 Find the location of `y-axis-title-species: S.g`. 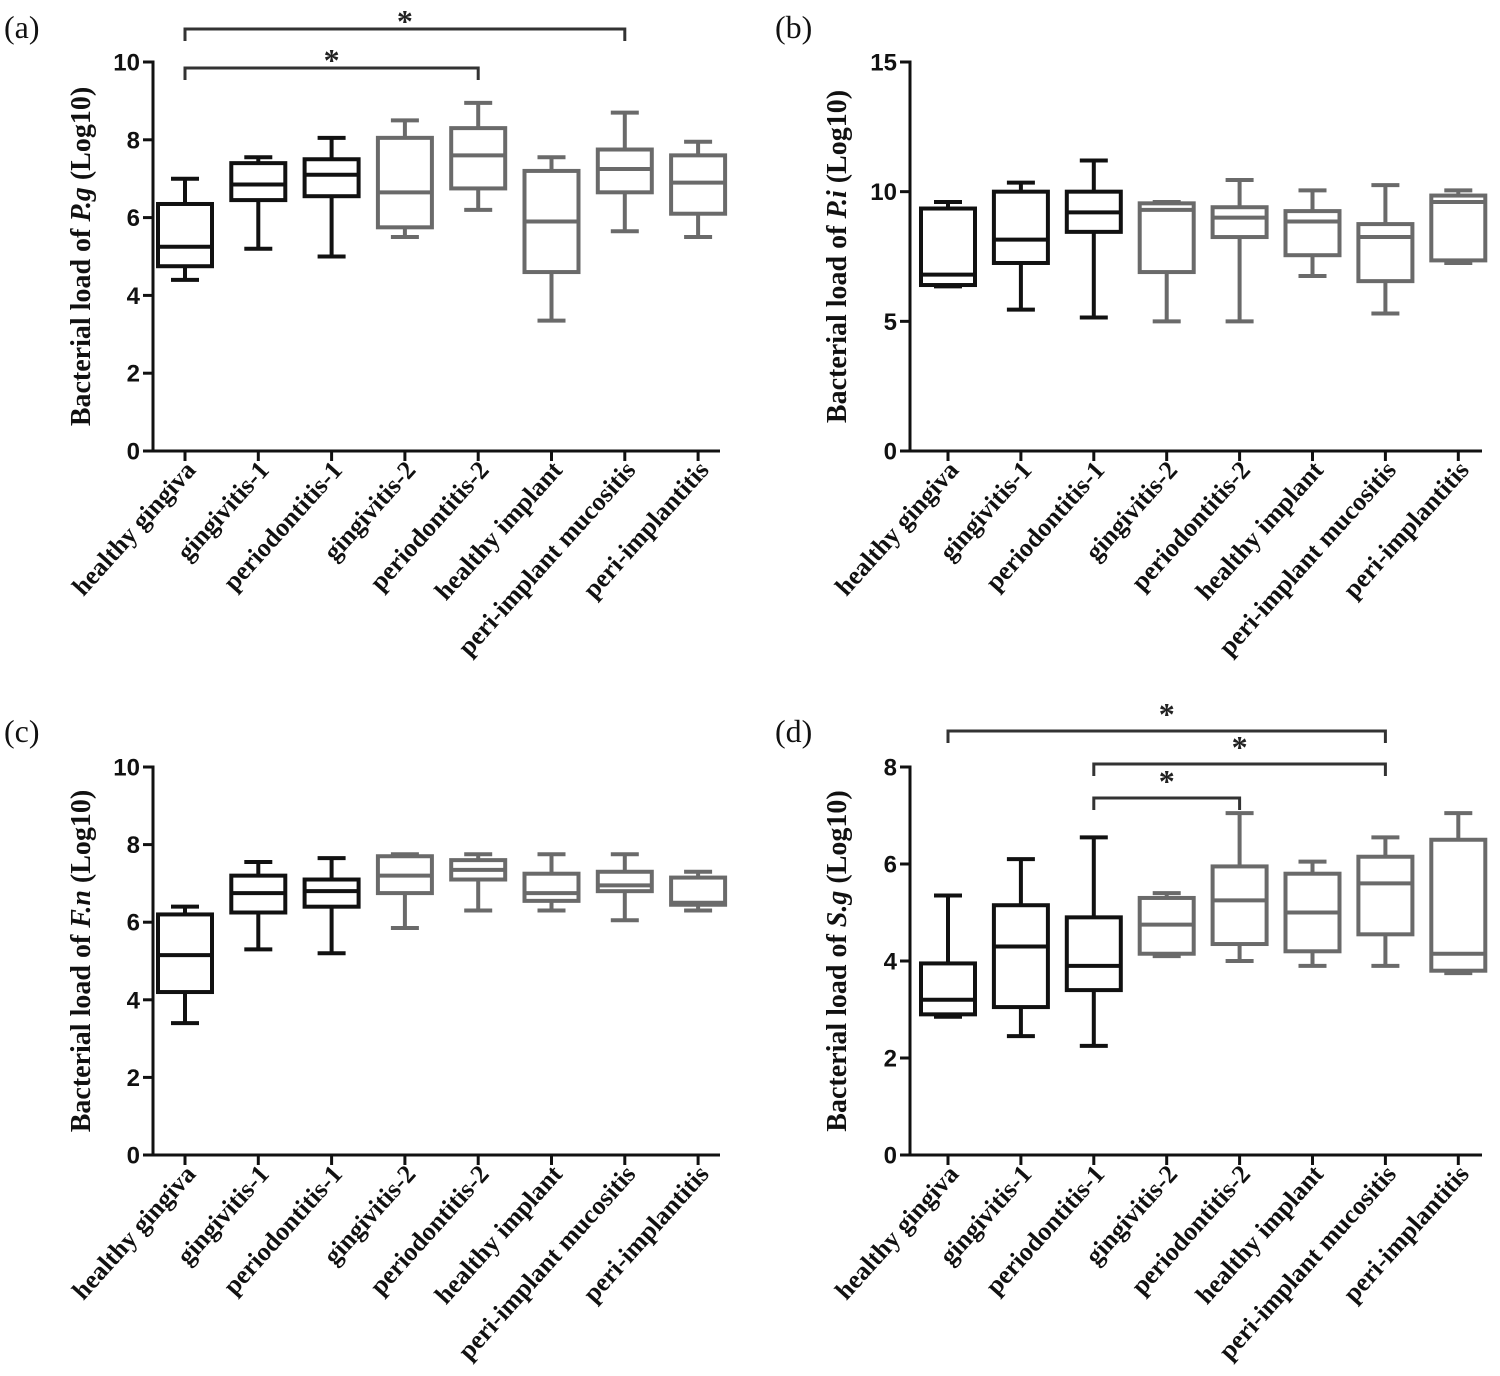

y-axis-title-species: S.g is located at coordinates (837, 909).